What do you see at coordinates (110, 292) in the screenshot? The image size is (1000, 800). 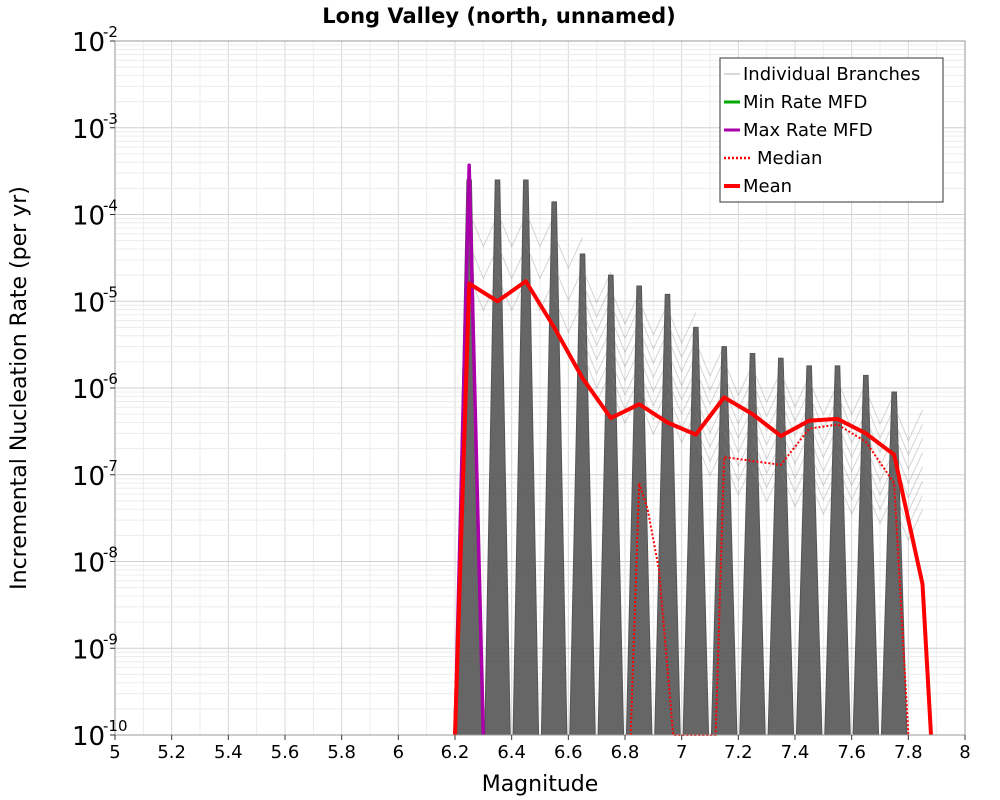 I see `y-tick-exponent: -5` at bounding box center [110, 292].